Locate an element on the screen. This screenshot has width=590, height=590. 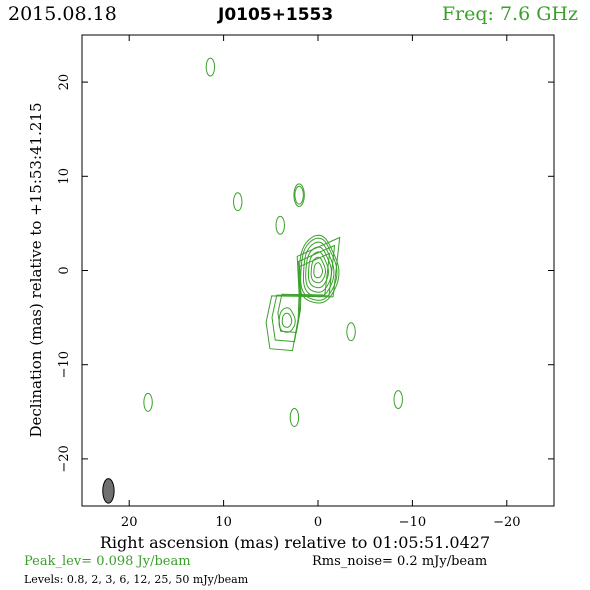
source-name: J0105+1553 is located at coordinates (276, 15).